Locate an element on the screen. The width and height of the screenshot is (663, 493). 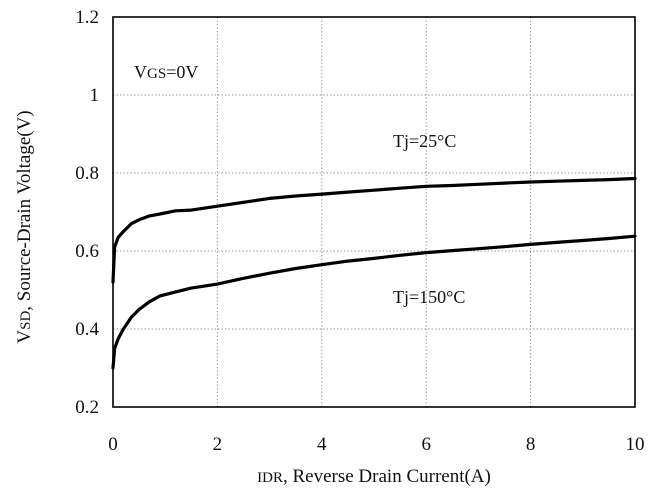
x-tick-label: 8 is located at coordinates (531, 444).